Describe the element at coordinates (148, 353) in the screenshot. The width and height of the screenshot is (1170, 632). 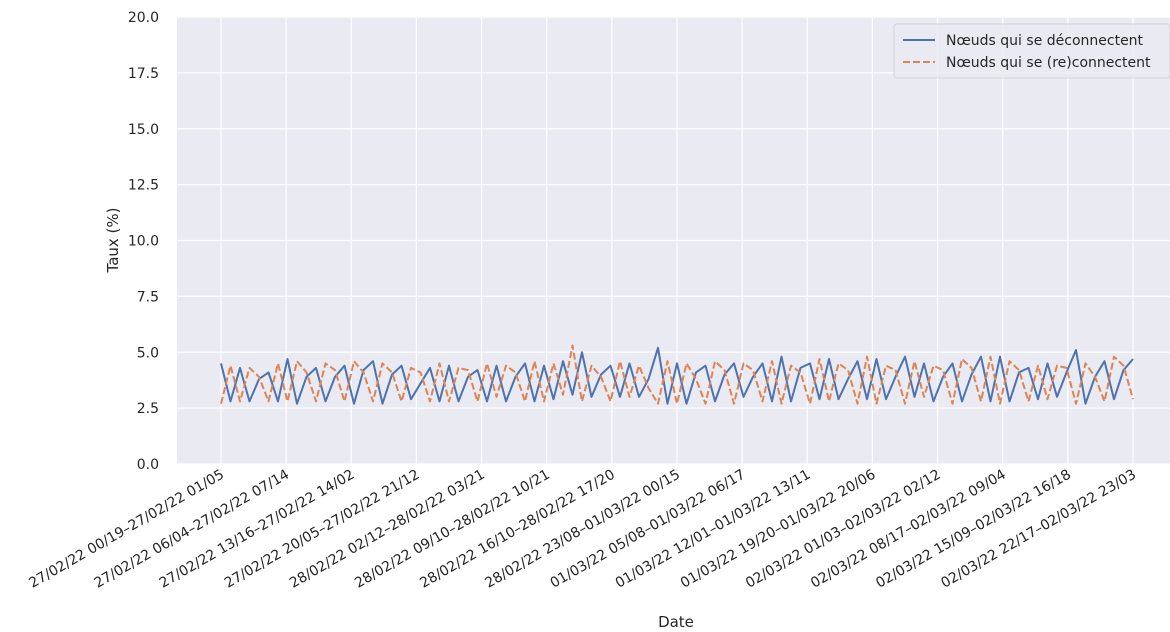
I see `y-tick-label: 5.0` at that location.